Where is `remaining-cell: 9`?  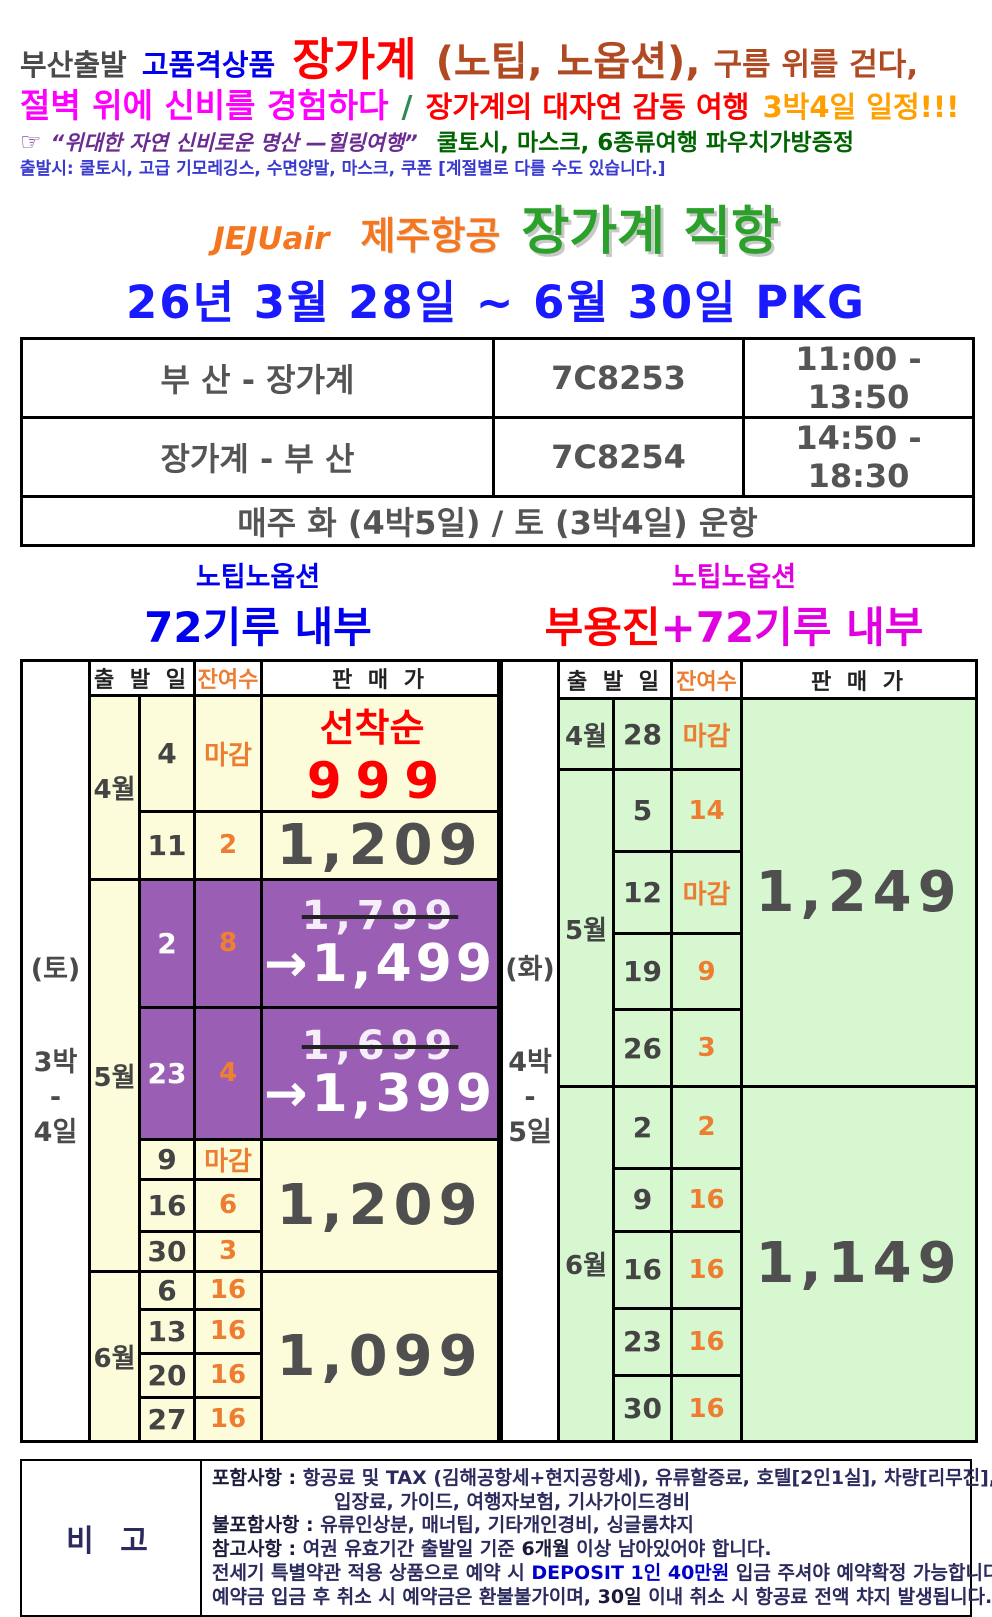
remaining-cell: 9 is located at coordinates (707, 971).